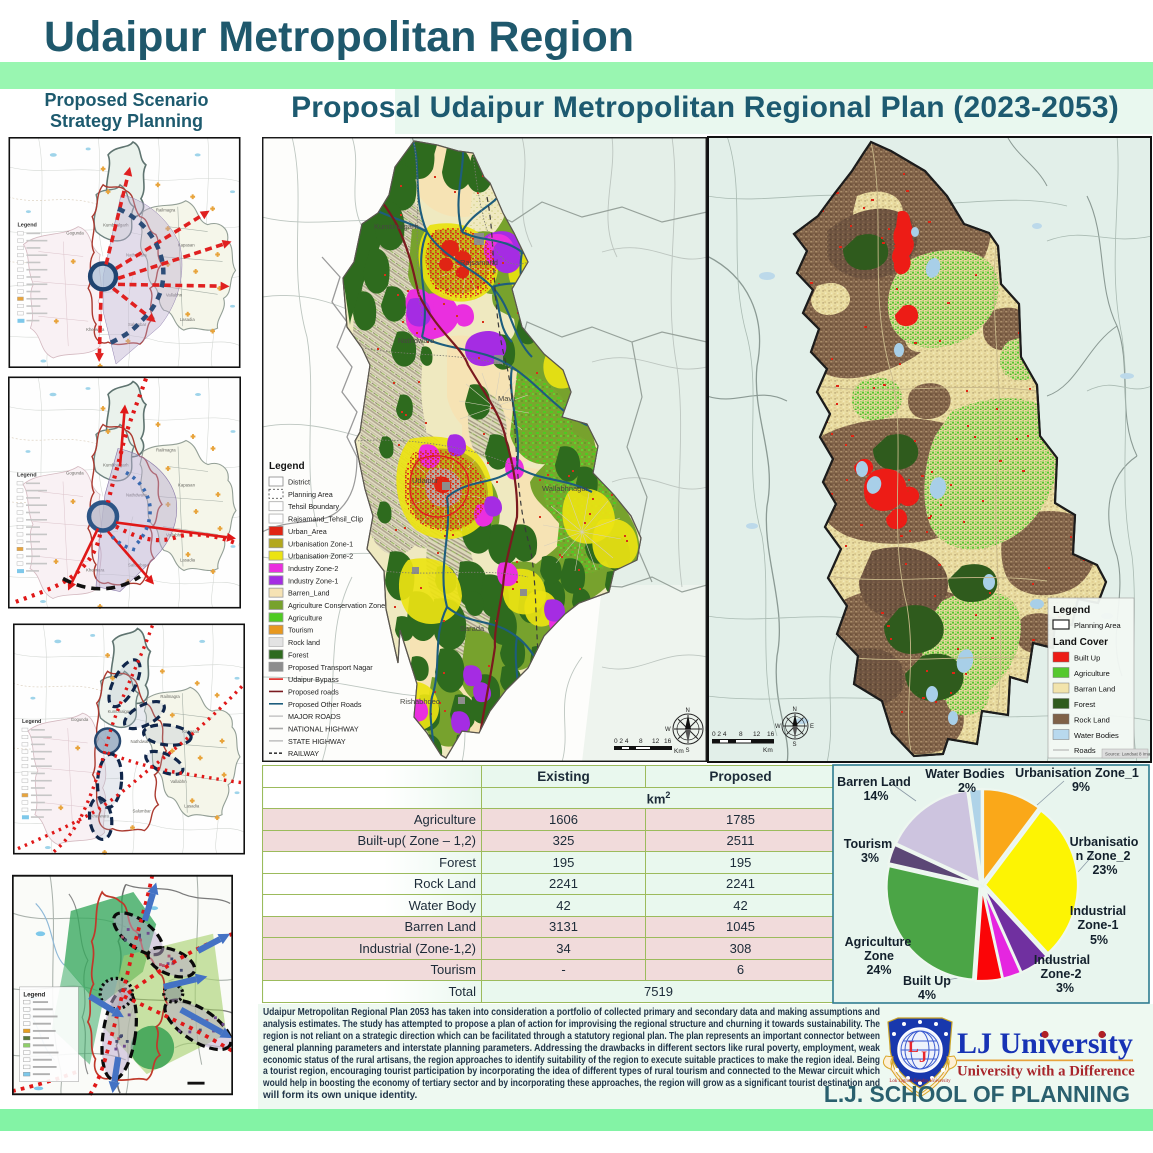 The height and width of the screenshot is (1153, 1153). I want to click on svg-text: District, so click(299, 482).